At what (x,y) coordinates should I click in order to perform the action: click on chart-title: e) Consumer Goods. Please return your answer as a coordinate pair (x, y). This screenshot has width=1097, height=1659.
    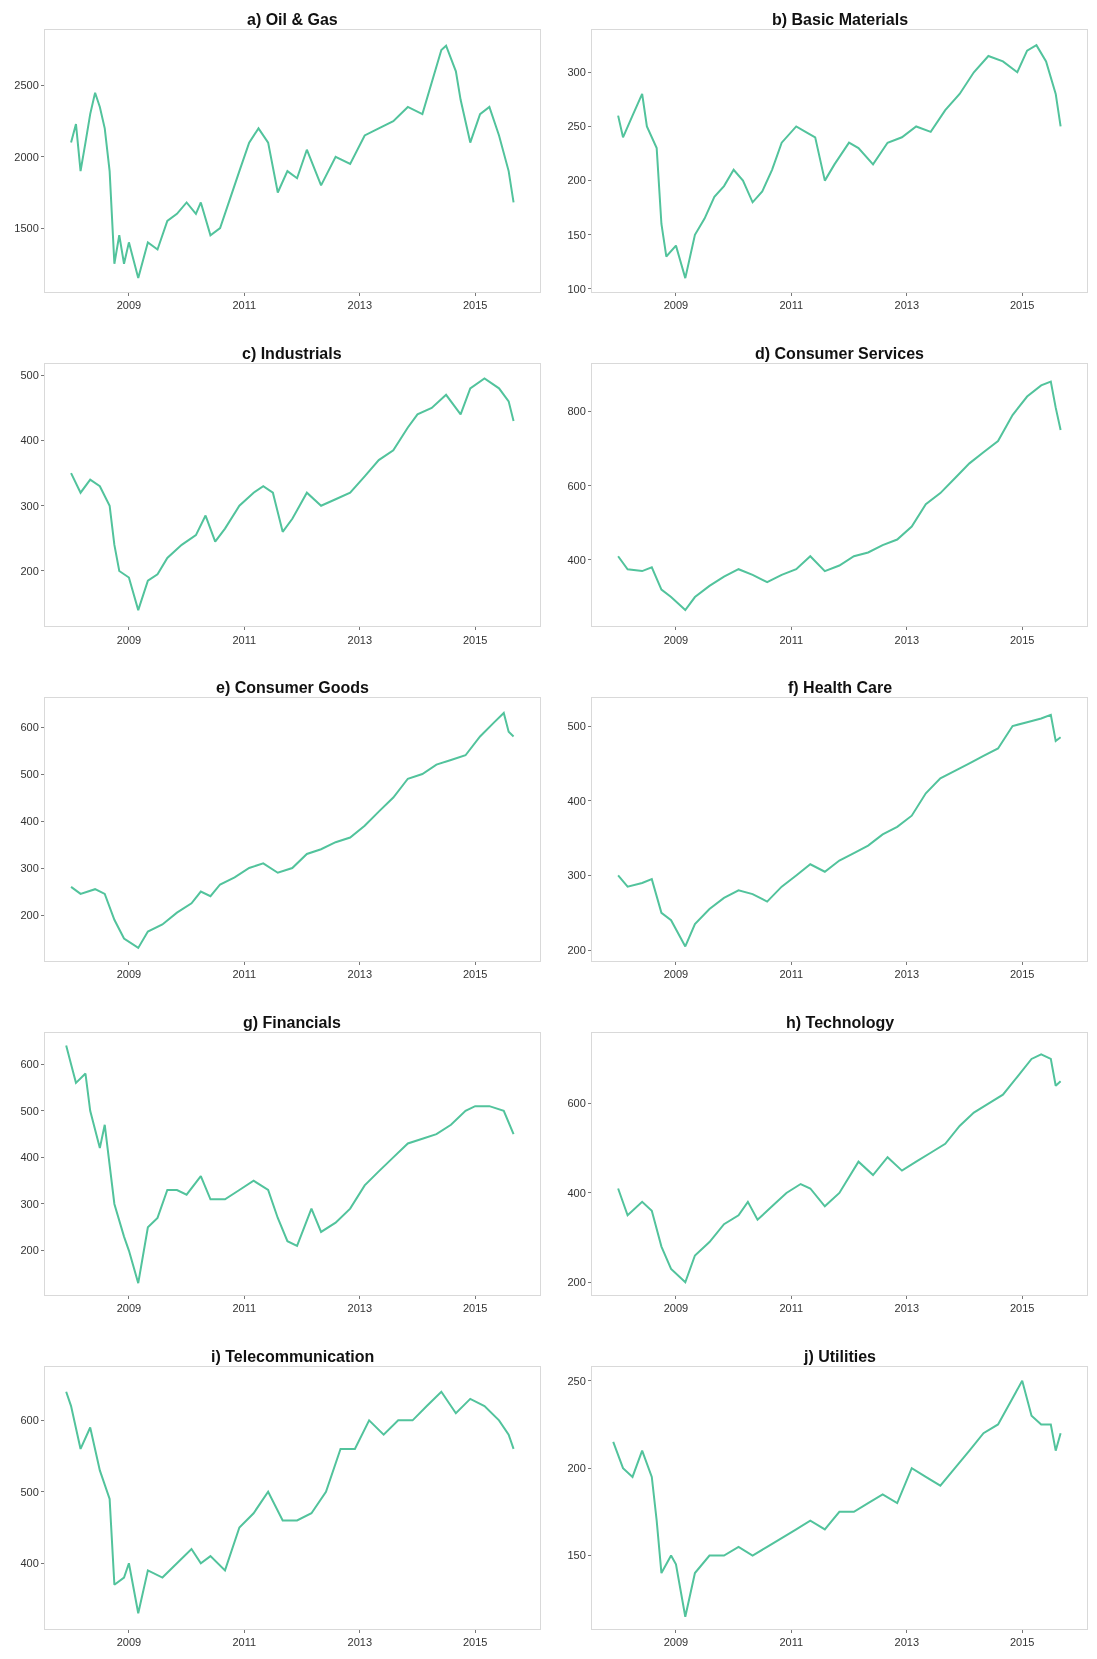
    Looking at the image, I should click on (293, 687).